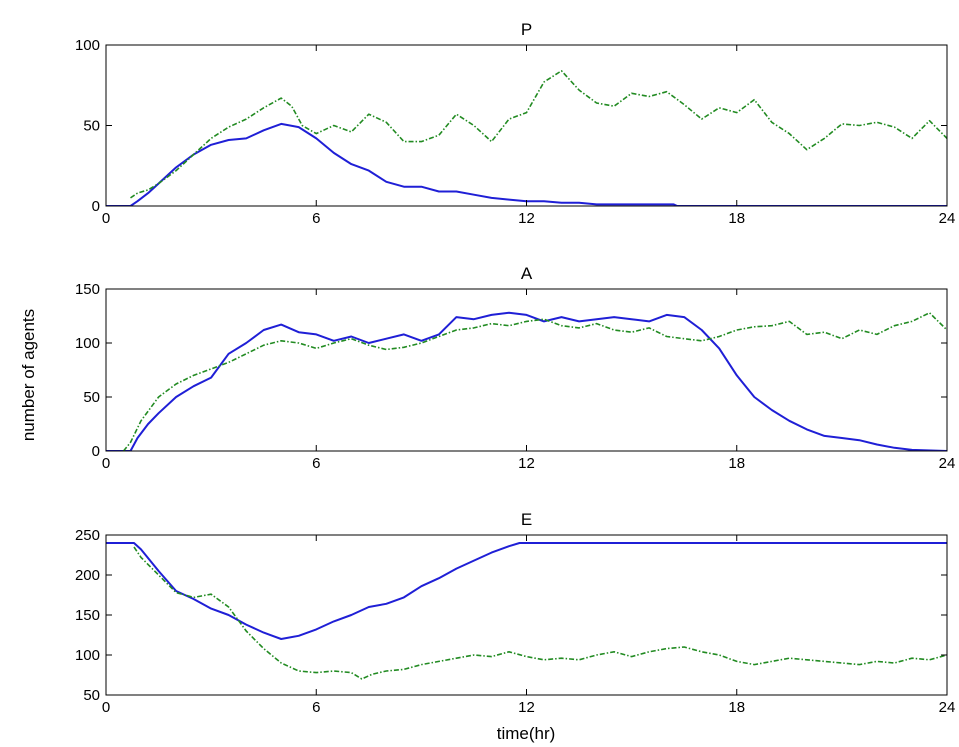 The height and width of the screenshot is (747, 959). I want to click on panel-p-series-1-line, so click(526, 164).